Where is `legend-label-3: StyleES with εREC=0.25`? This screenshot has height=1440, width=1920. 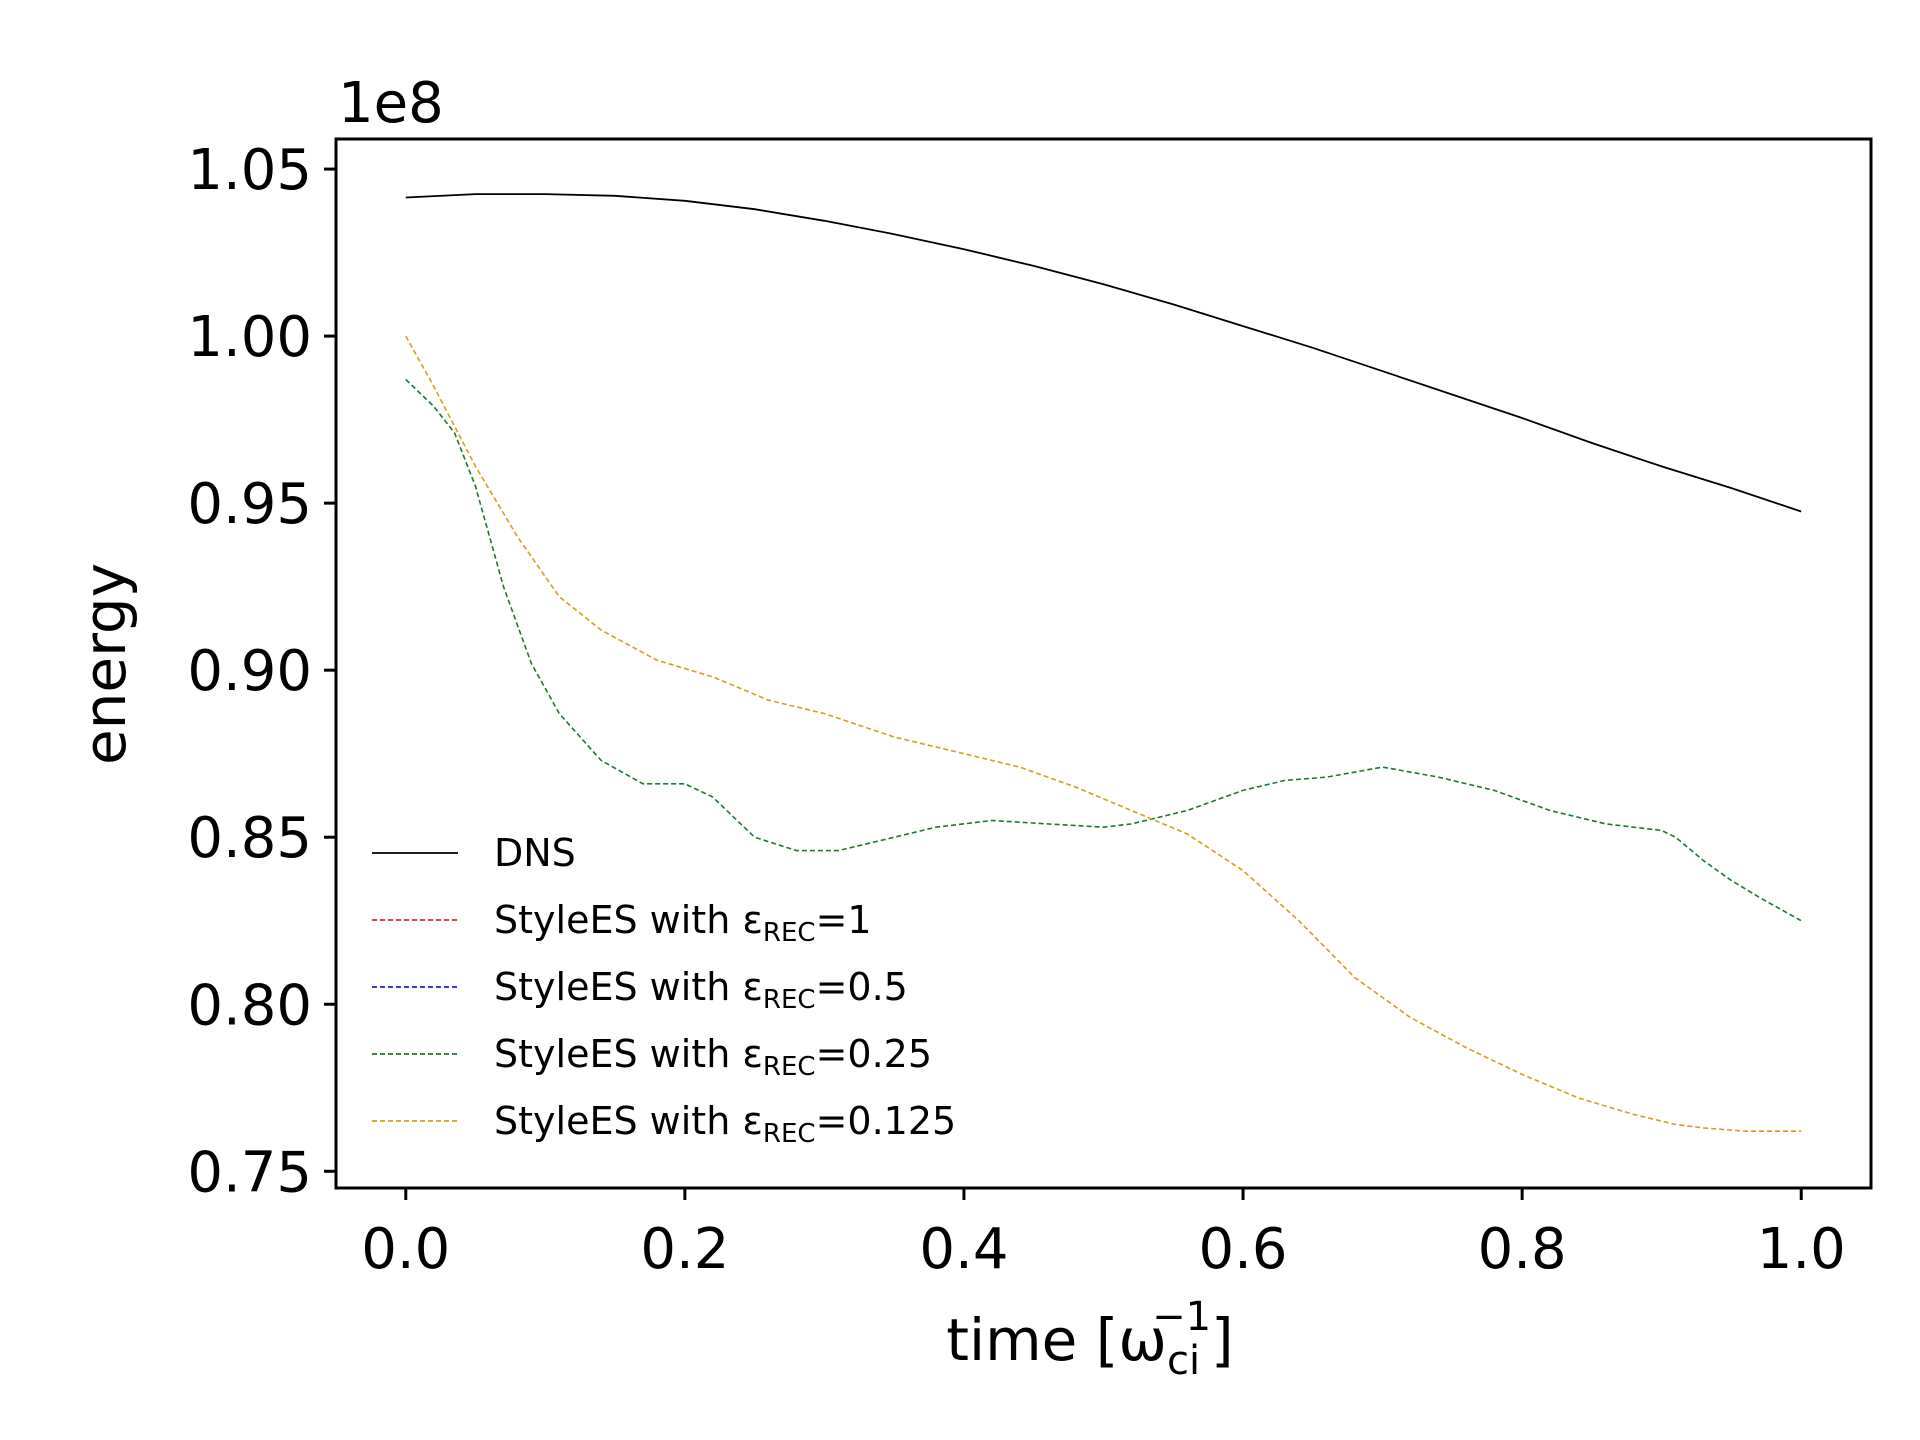
legend-label-3: StyleES with εREC=0.25 is located at coordinates (713, 1057).